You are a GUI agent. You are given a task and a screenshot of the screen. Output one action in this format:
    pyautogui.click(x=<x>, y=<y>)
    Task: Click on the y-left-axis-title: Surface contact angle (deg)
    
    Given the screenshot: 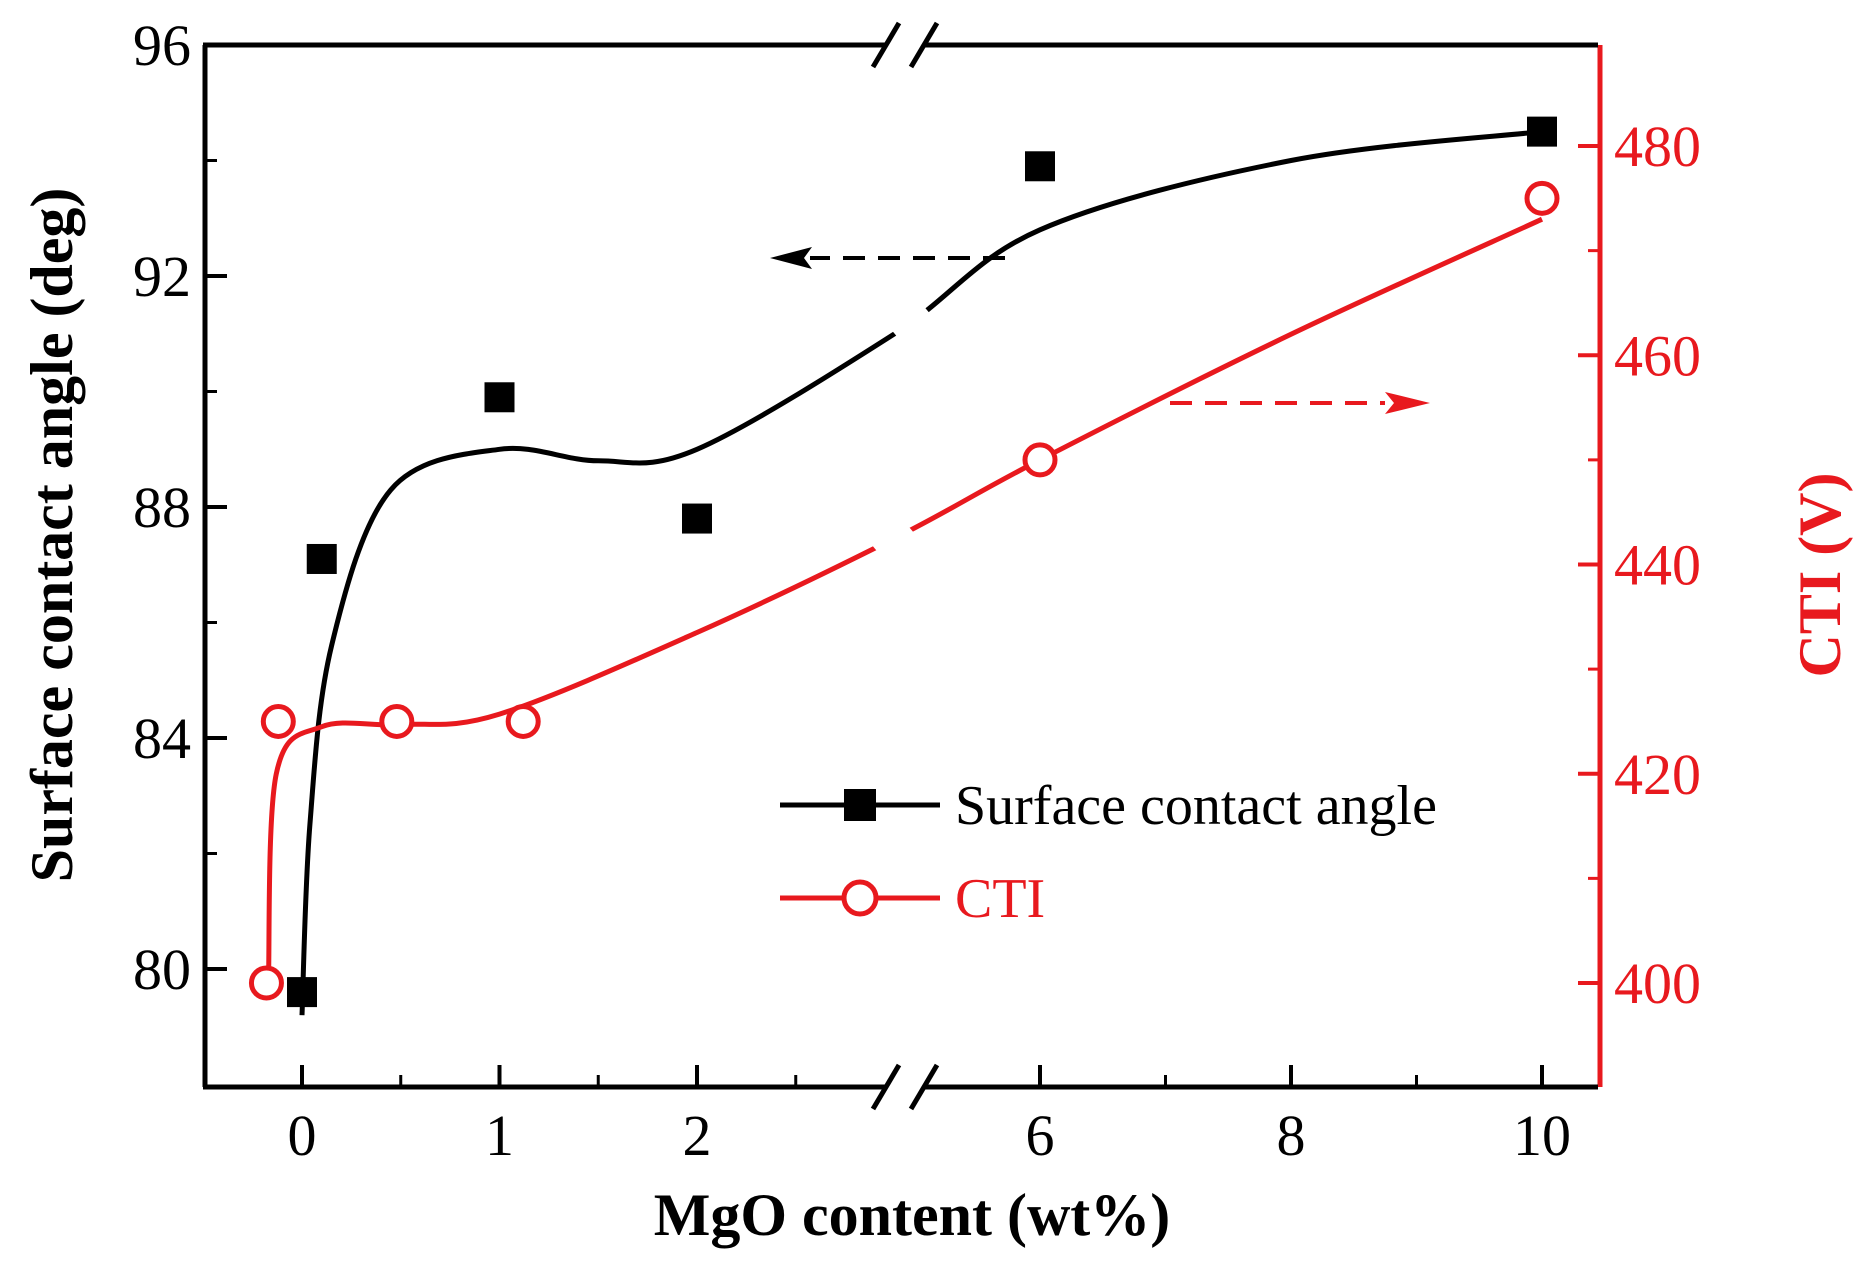 What is the action you would take?
    pyautogui.click(x=52, y=535)
    